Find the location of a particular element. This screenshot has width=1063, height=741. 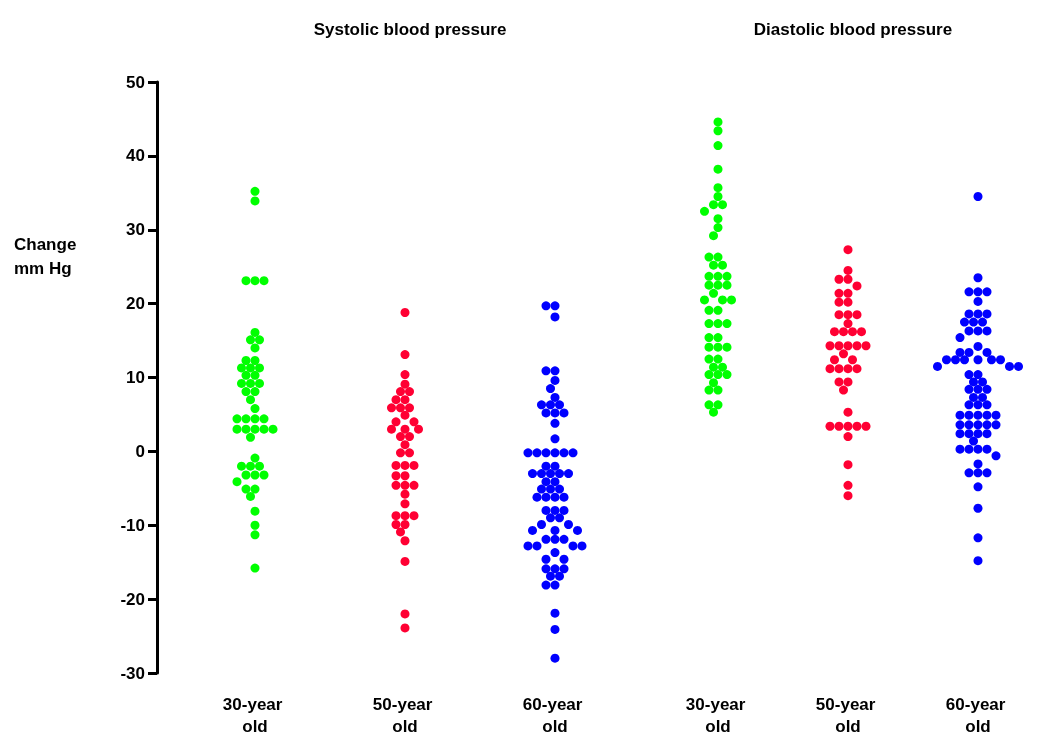

y-axis-title: Change mm Hg is located at coordinates (48, 256).